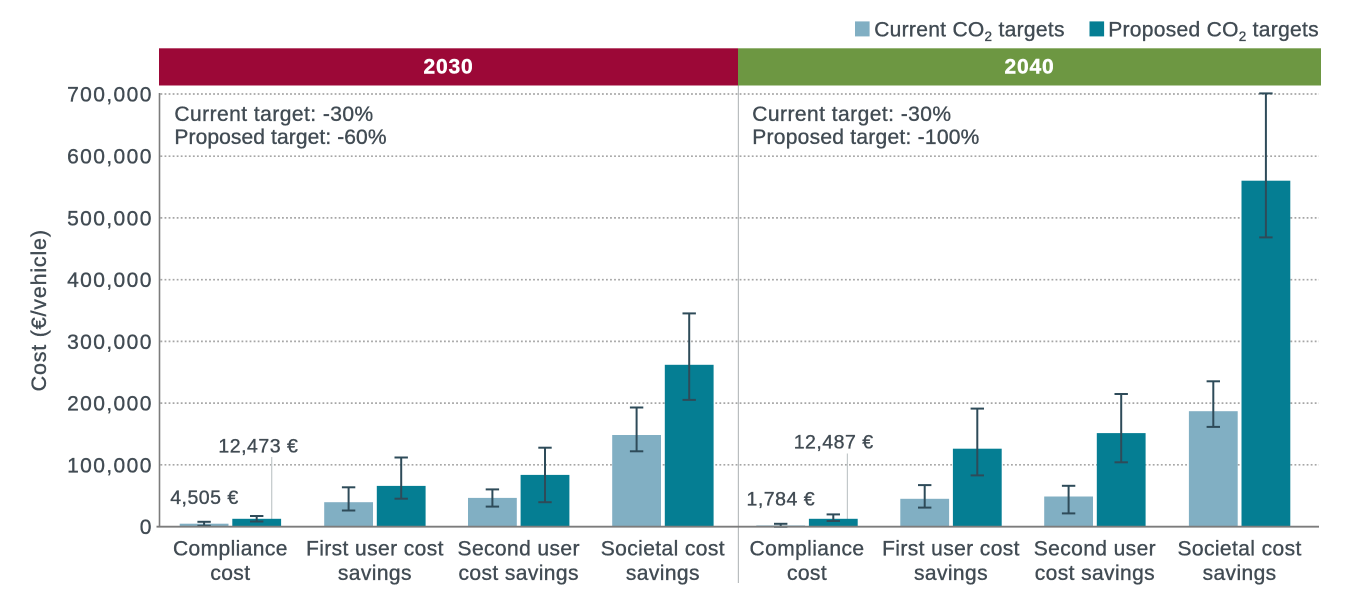  Describe the element at coordinates (834, 442) in the screenshot. I see `svg-text: 12,487 €` at that location.